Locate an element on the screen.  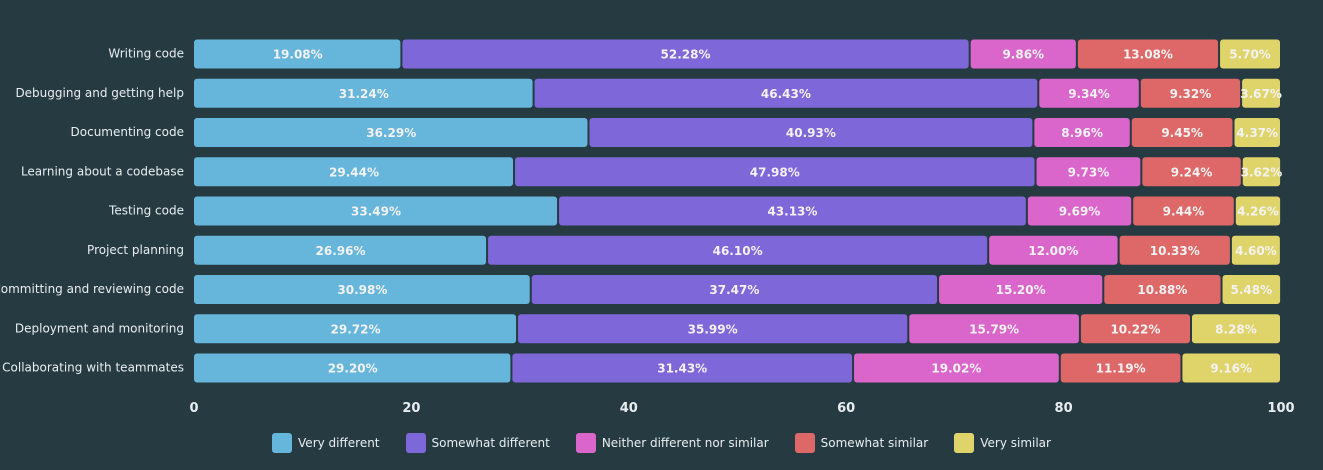
legend-label: Somewhat different is located at coordinates (490, 443).